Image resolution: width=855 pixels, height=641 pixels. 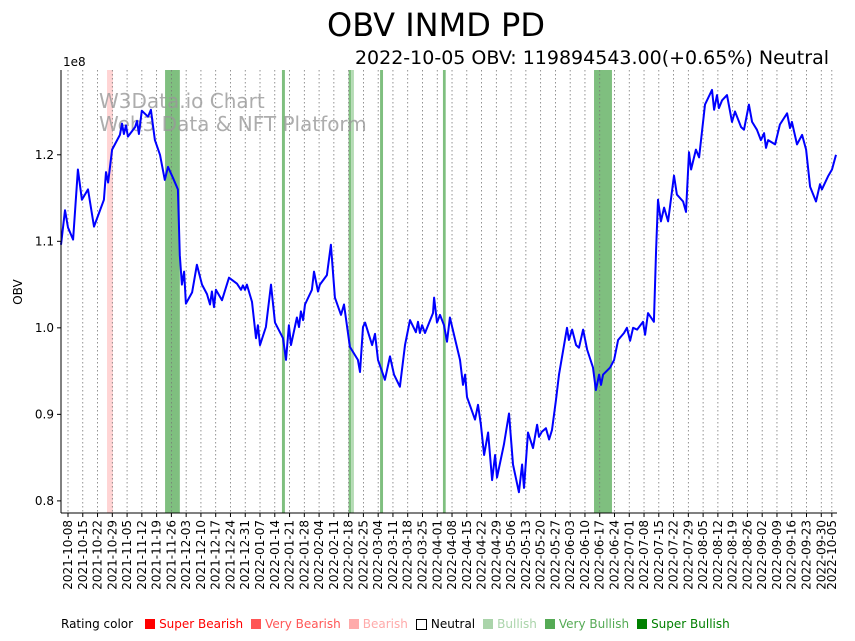 I want to click on legend-text: Very Bullish, so click(x=594, y=624).